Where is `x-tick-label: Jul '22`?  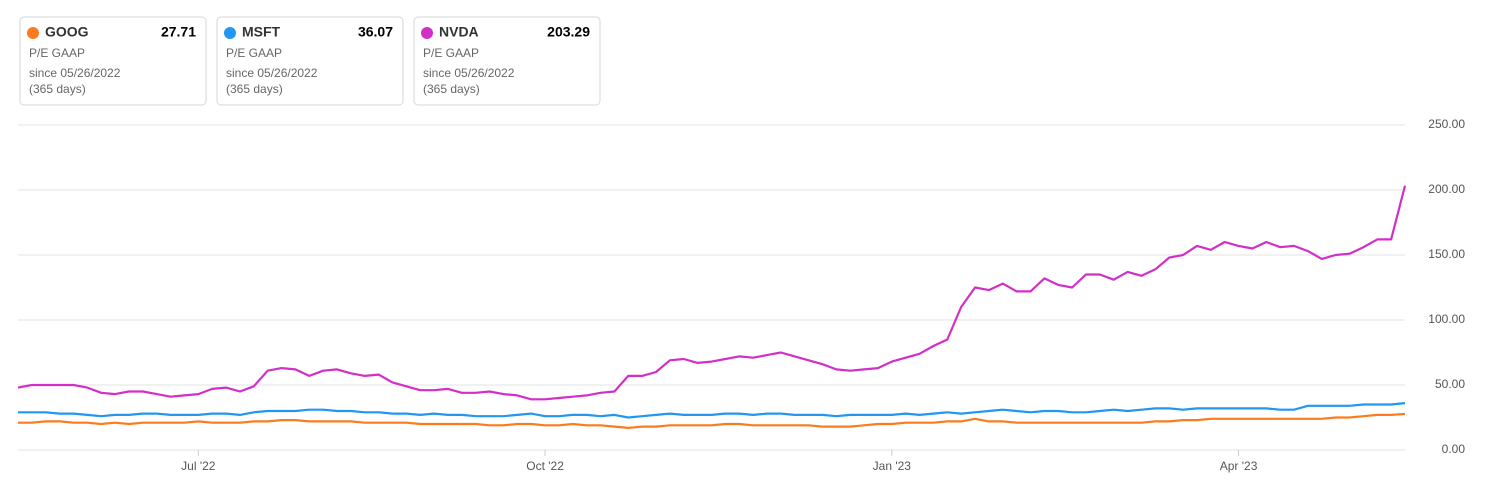
x-tick-label: Jul '22 is located at coordinates (198, 466).